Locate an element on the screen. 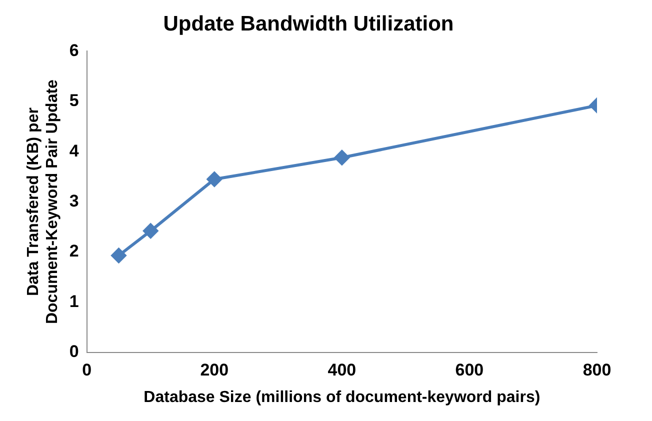  y-tick-label: 0 is located at coordinates (74, 352).